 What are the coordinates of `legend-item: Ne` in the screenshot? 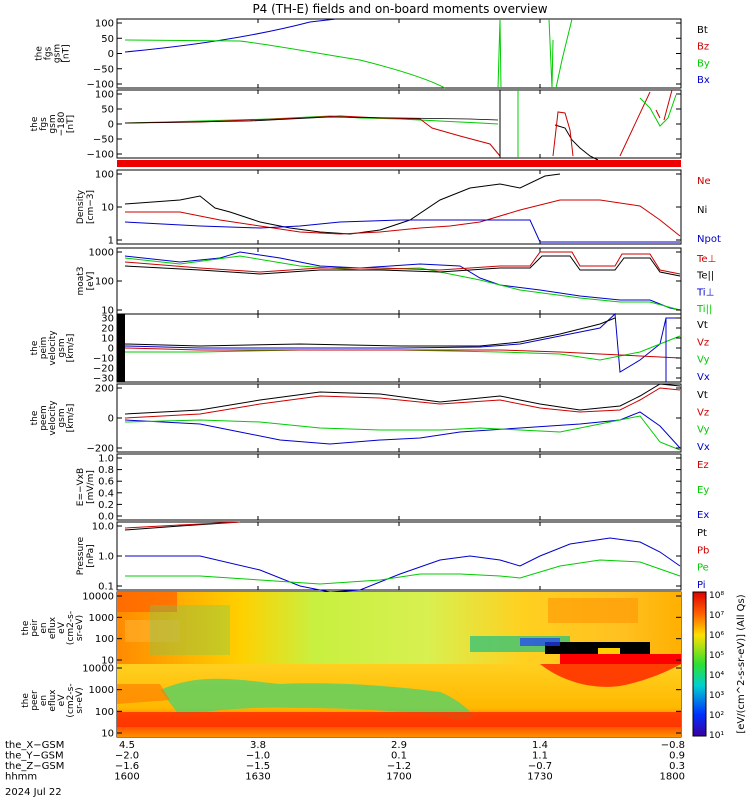 It's located at (704, 181).